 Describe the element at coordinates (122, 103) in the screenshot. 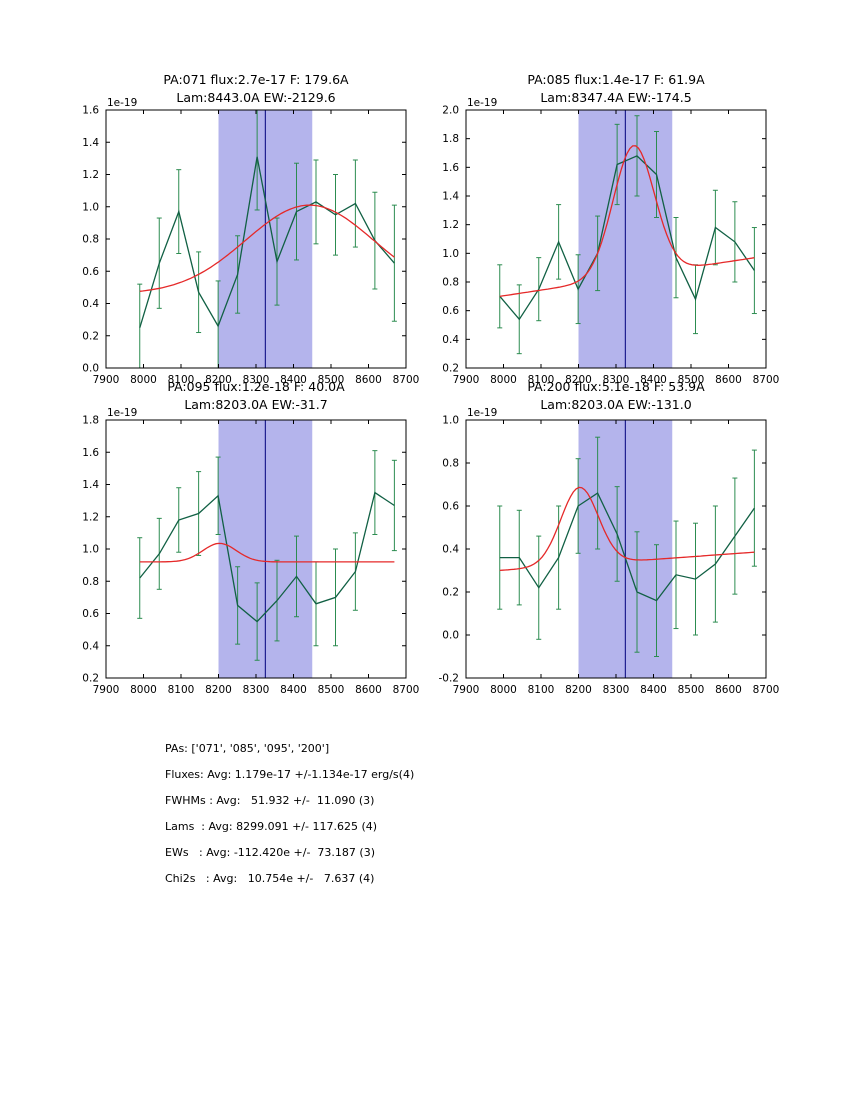

I see `subplot-071-offset-label: 1e-19` at that location.